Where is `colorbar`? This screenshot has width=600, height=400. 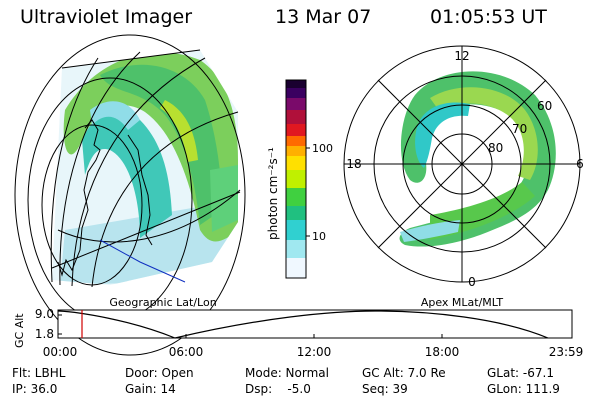 colorbar is located at coordinates (297, 179).